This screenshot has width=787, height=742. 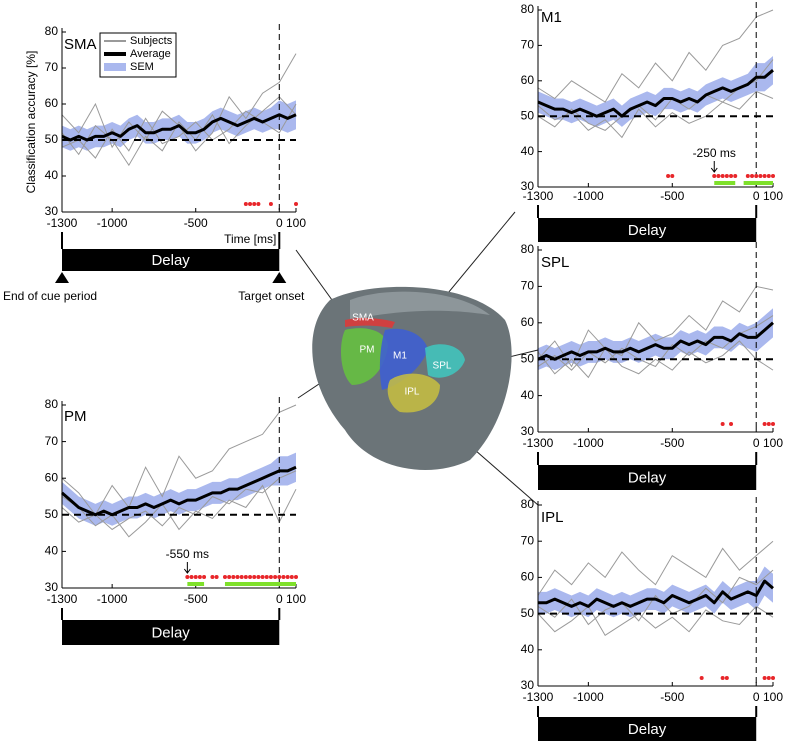 What do you see at coordinates (672, 196) in the screenshot?
I see `x-tick-label: -500` at bounding box center [672, 196].